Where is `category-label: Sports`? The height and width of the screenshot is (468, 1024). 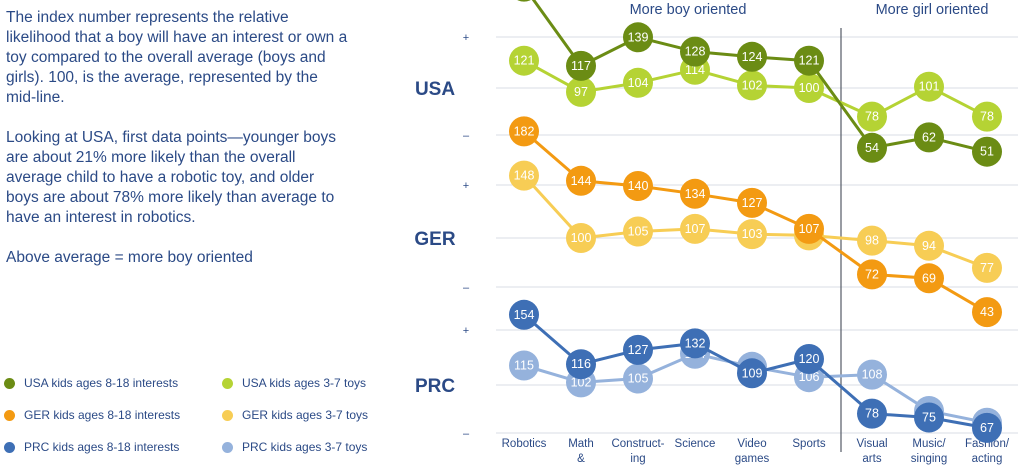
category-label: Sports is located at coordinates (808, 444).